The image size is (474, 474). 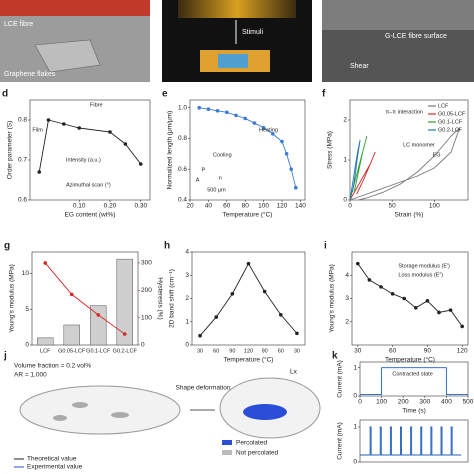 I want to click on x-tick-label: LCF, so click(x=45, y=351).